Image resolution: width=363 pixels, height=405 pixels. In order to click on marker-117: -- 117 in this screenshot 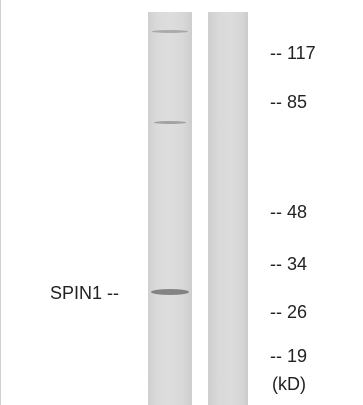, I will do `click(293, 53)`.